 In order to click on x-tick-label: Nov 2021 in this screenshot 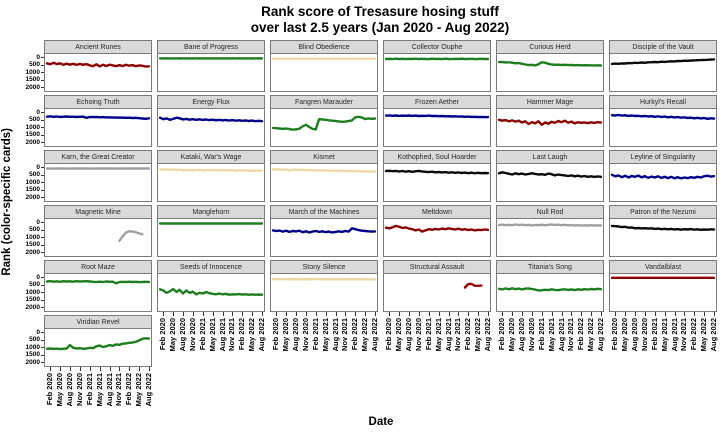, I will do `click(118, 389)`.